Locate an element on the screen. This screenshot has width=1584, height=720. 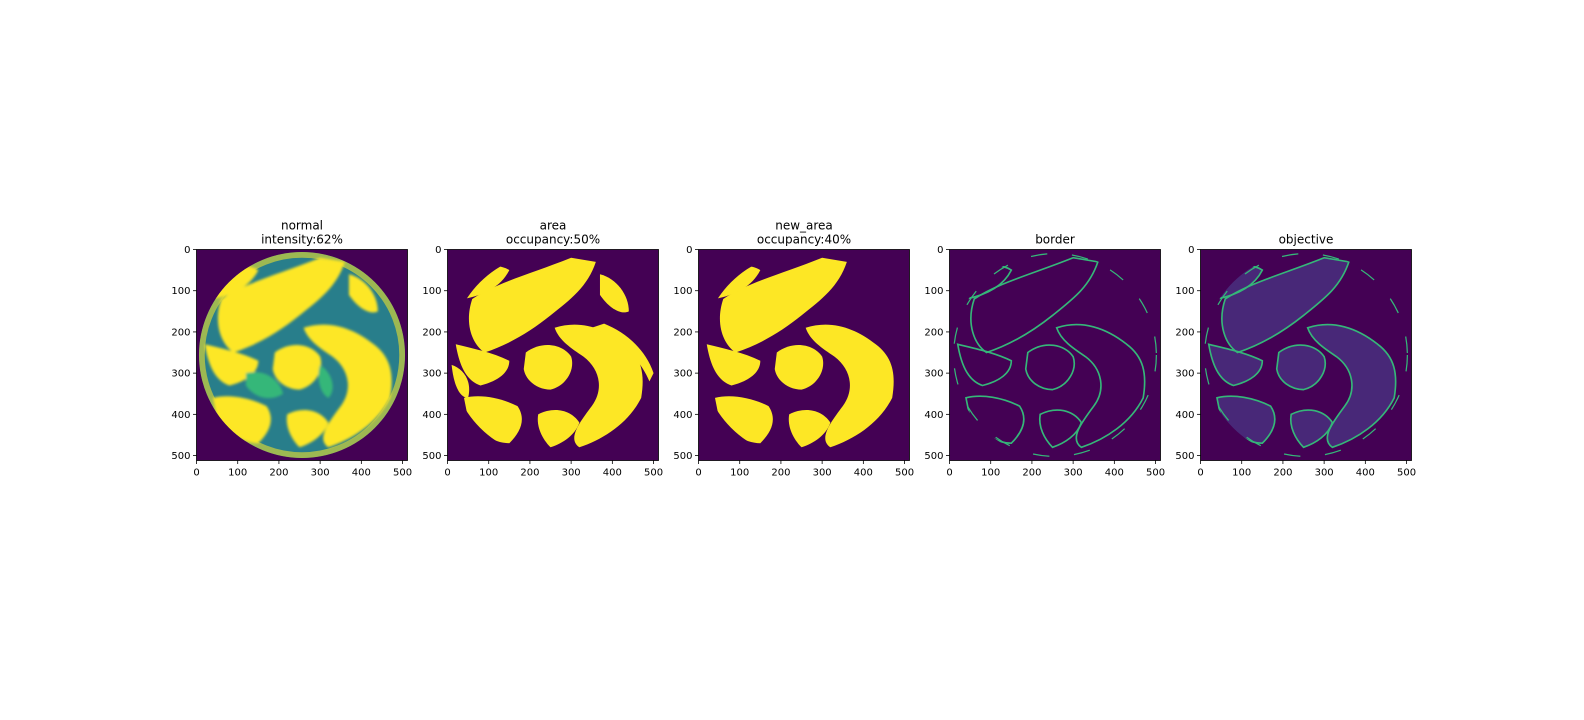
panel-title-line: intensity:62% is located at coordinates (302, 240).